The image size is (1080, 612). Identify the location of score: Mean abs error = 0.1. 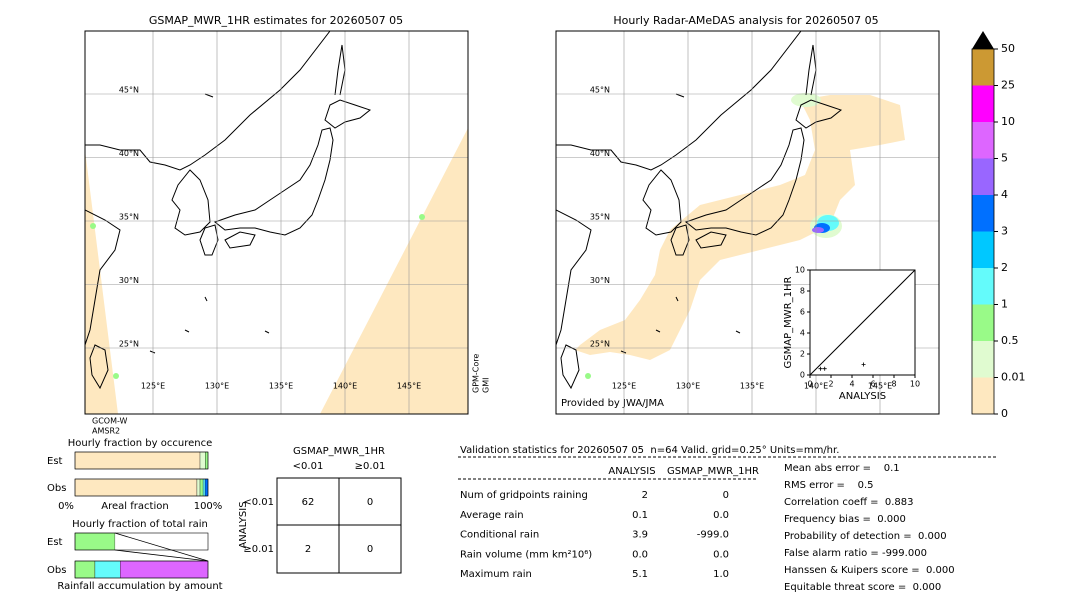
(842, 468).